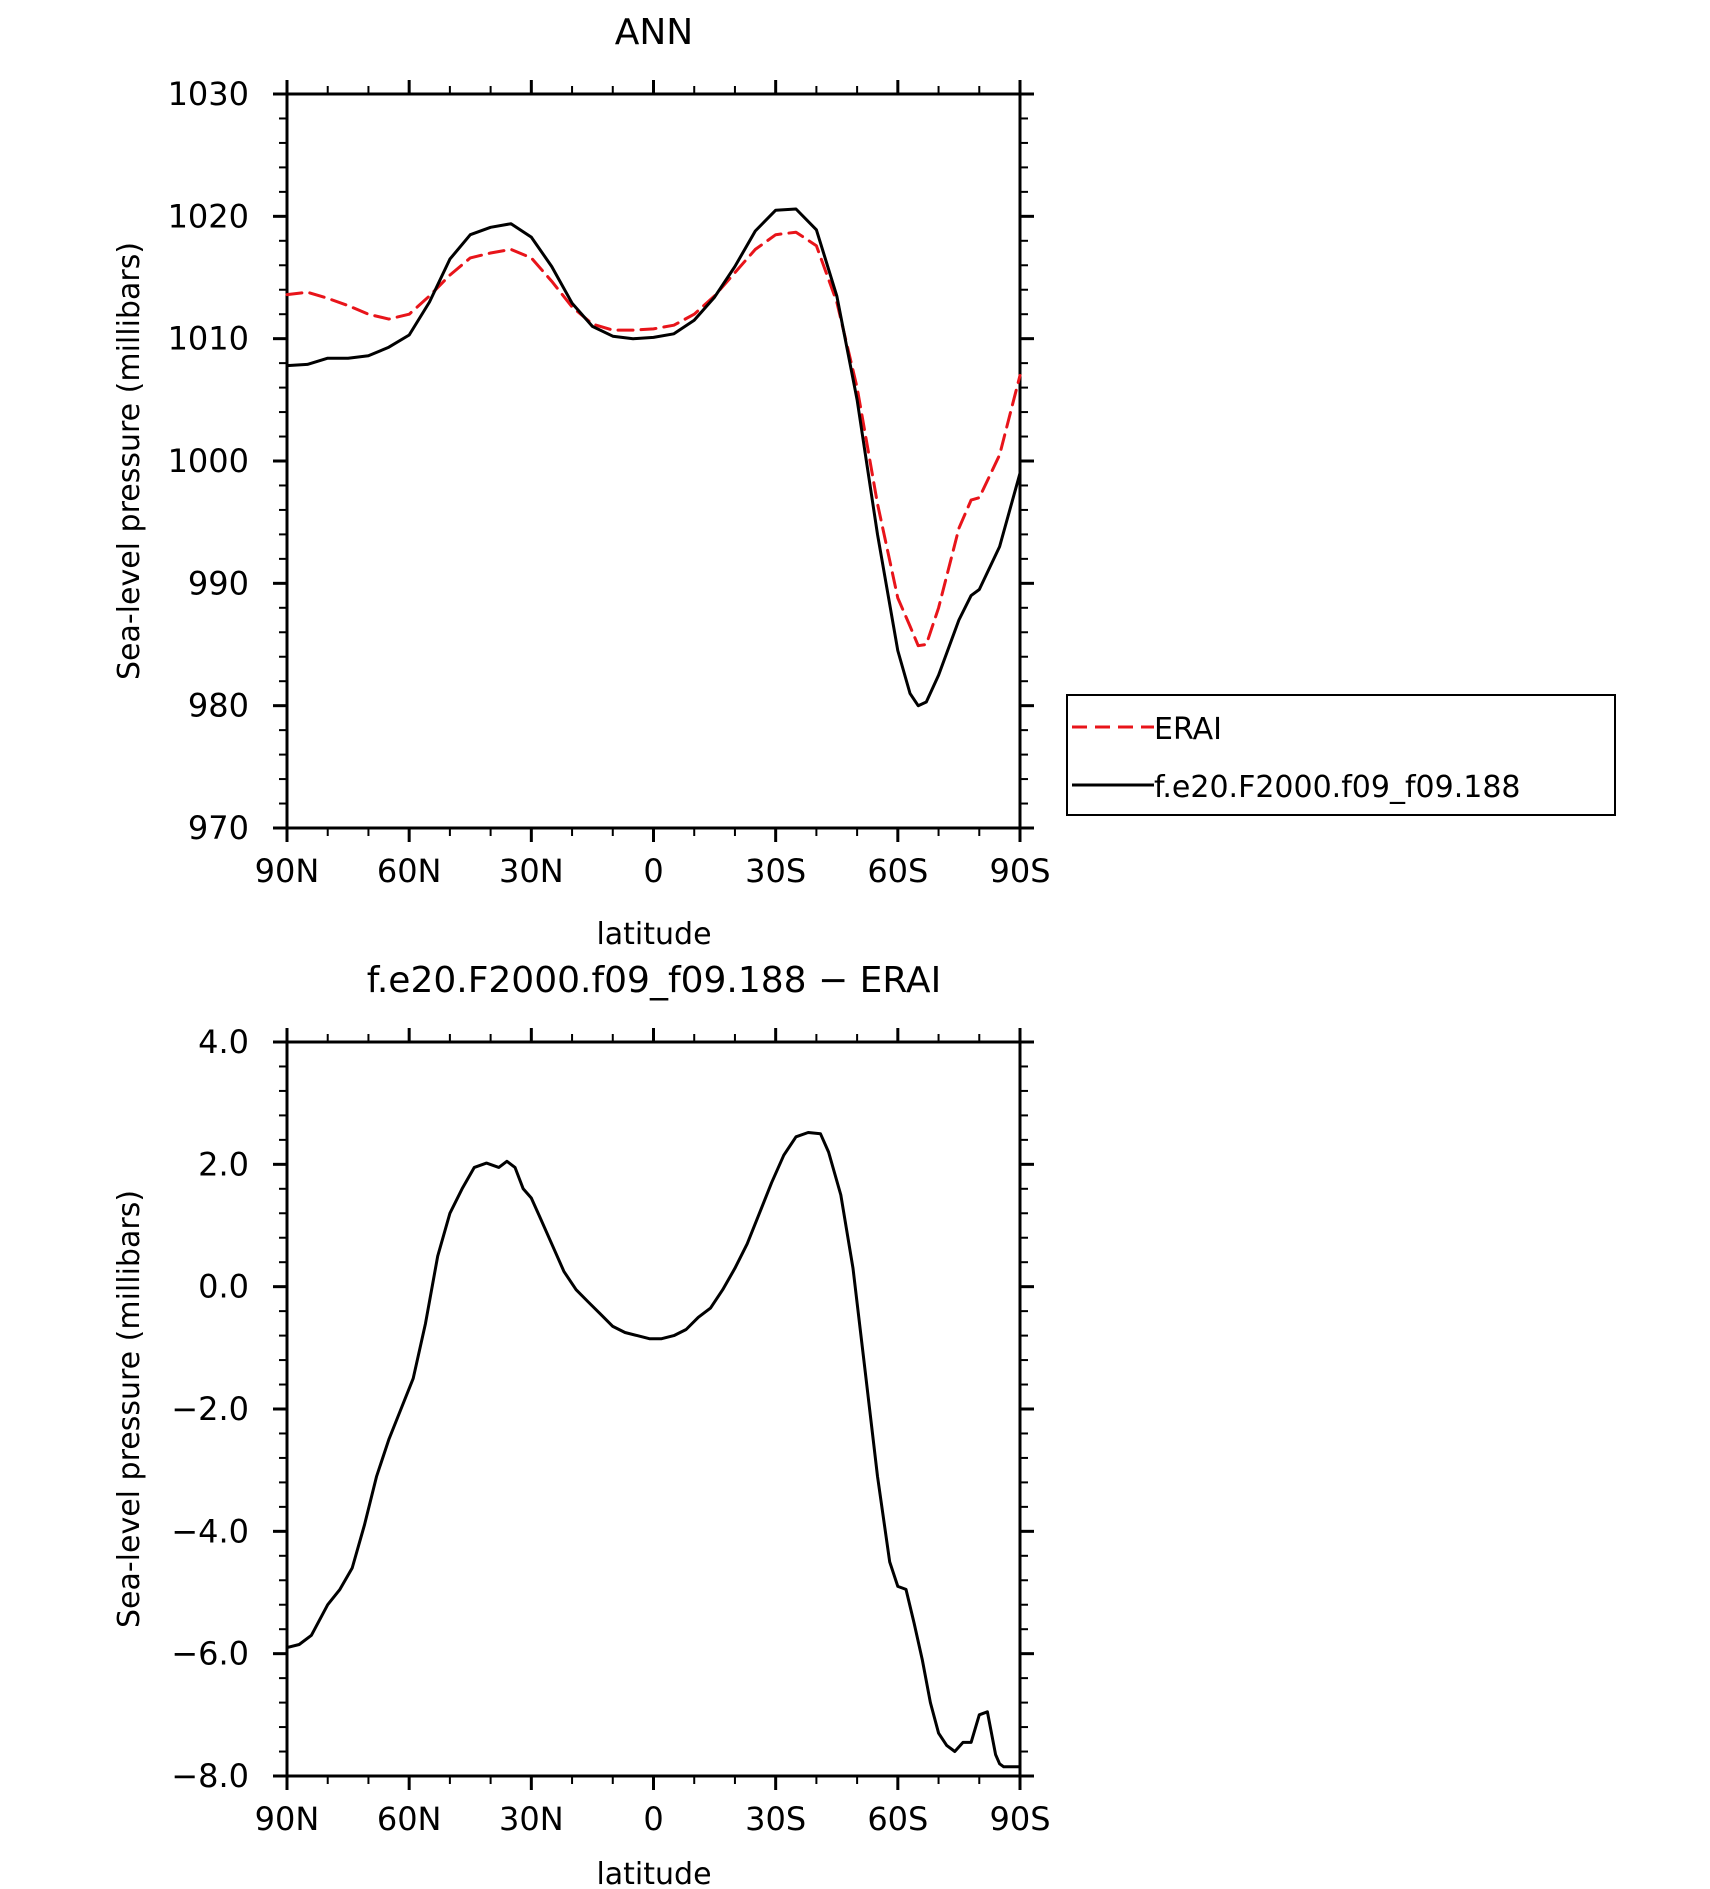 The image size is (1710, 1889). I want to click on y-tick-label: 0.0, so click(223, 1287).